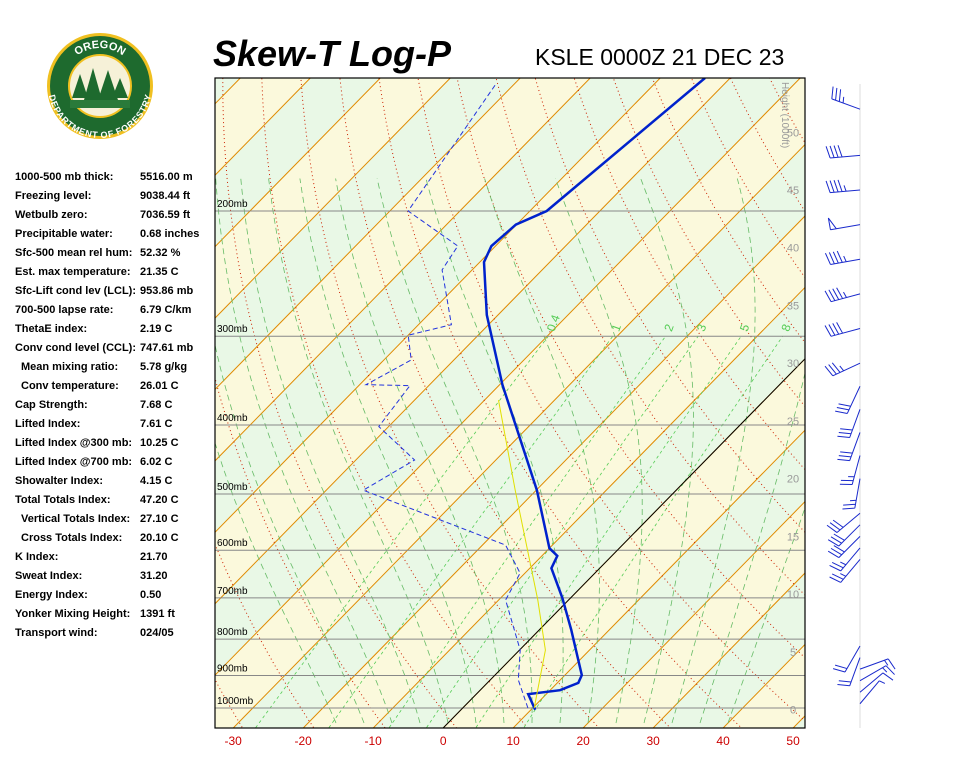 This screenshot has width=960, height=768. I want to click on height-tick-label: 20, so click(793, 480).